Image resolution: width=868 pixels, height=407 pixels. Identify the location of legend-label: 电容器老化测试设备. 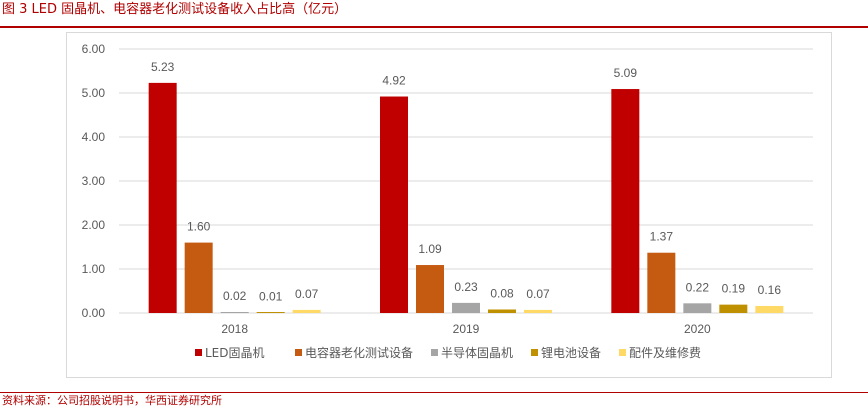
(359, 352).